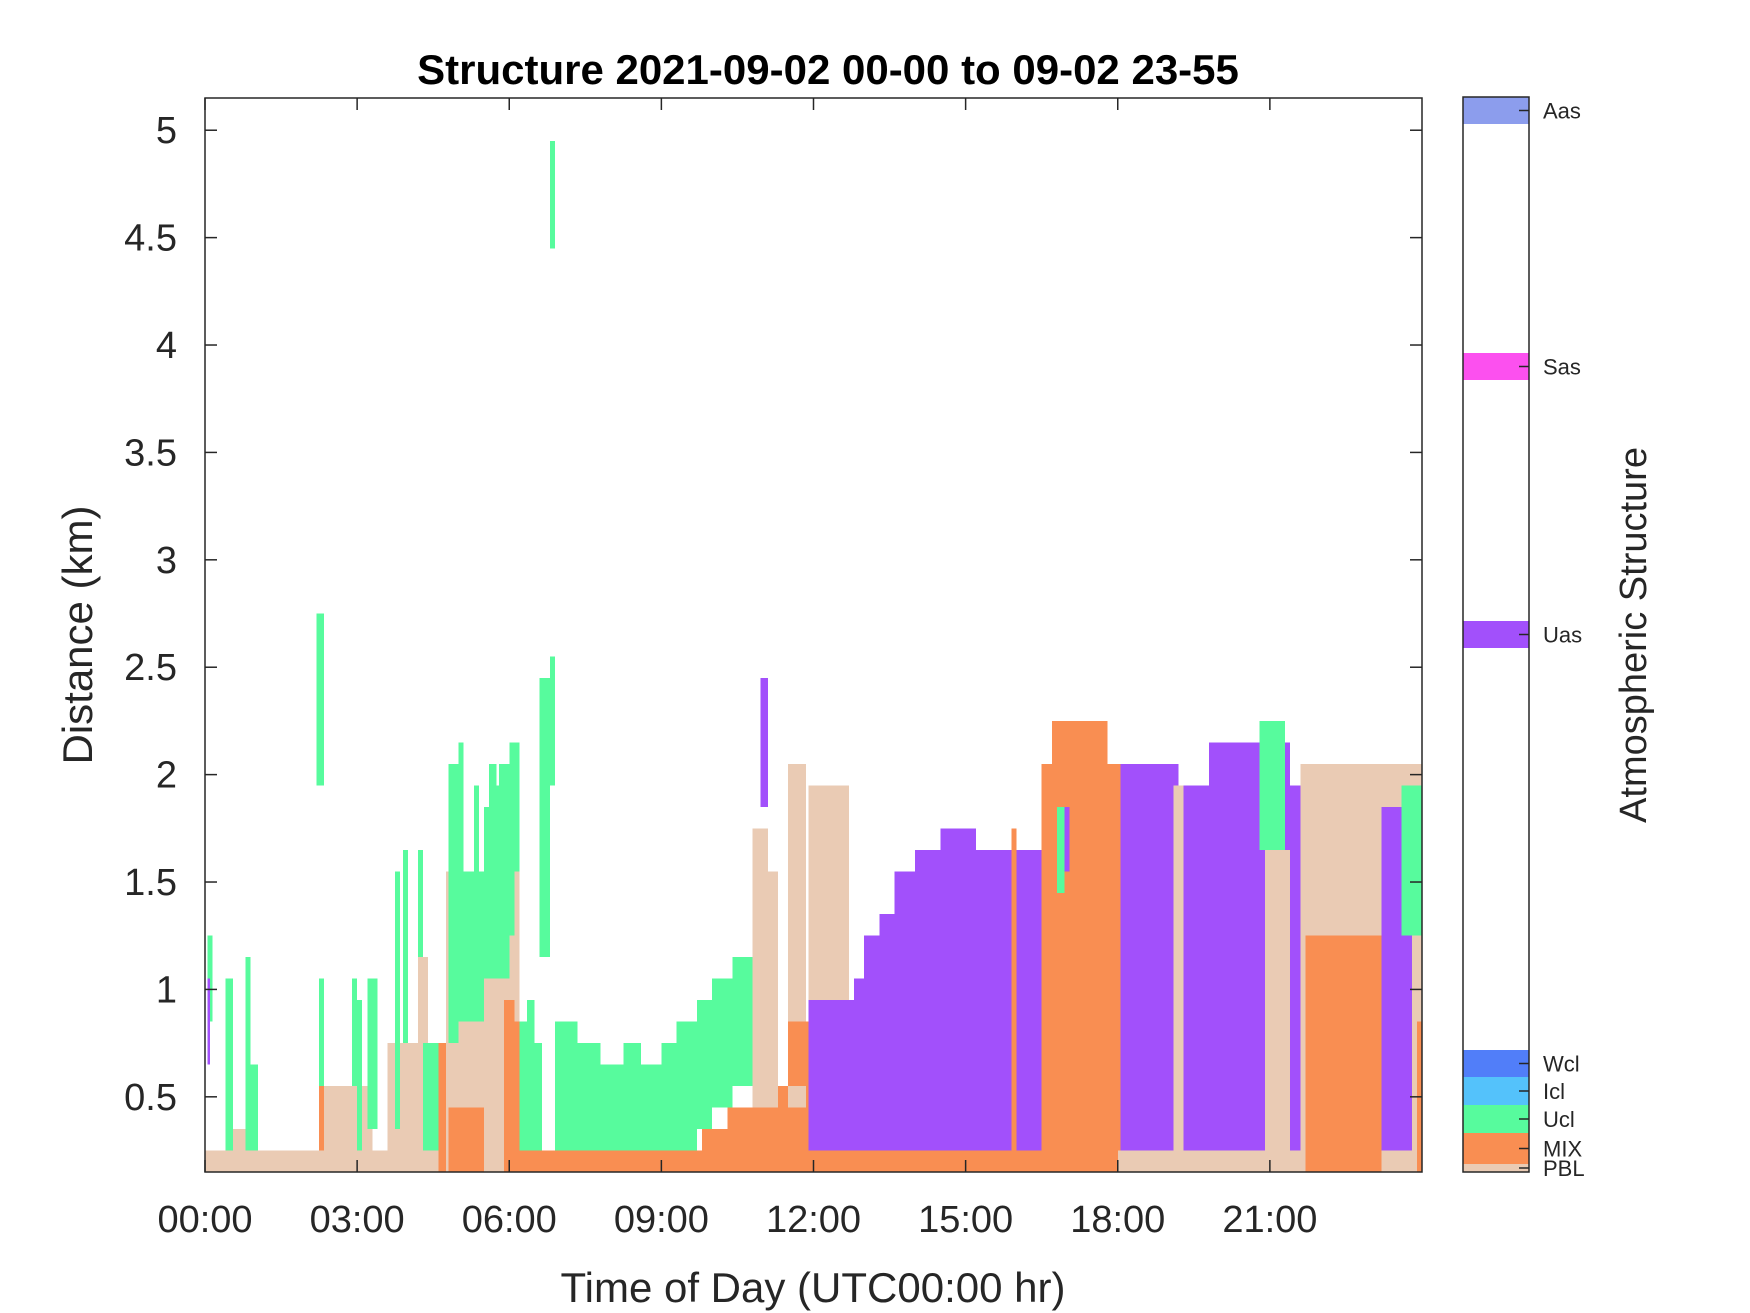  I want to click on x-tick-label: 09:00, so click(661, 1220).